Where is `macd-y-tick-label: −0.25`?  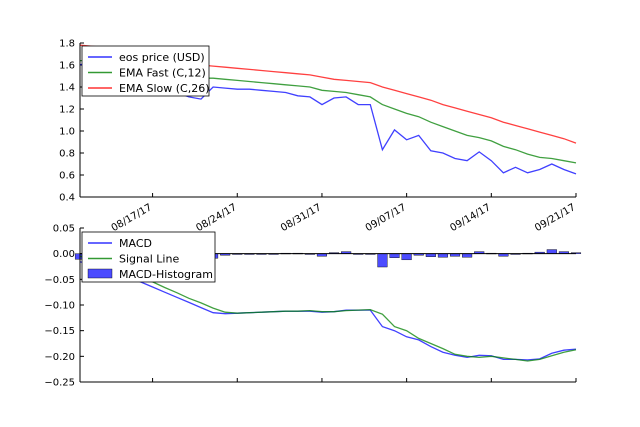
macd-y-tick-label: −0.25 is located at coordinates (59, 383).